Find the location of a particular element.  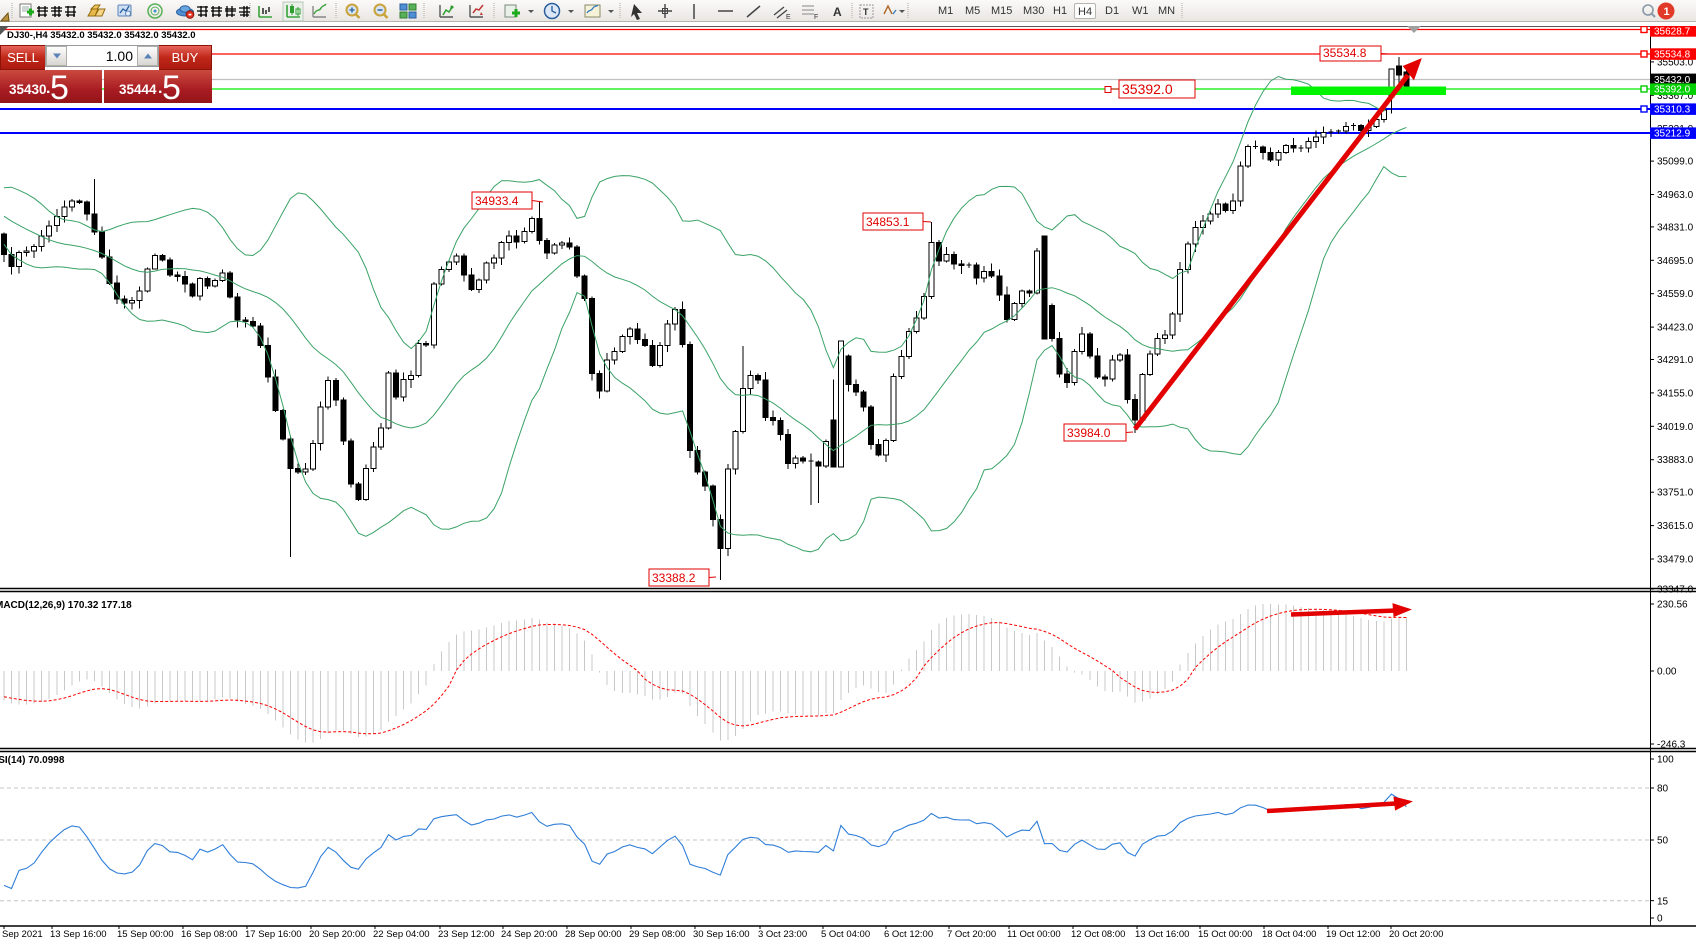

svg-text: 6 Oct 12:00 is located at coordinates (908, 934).